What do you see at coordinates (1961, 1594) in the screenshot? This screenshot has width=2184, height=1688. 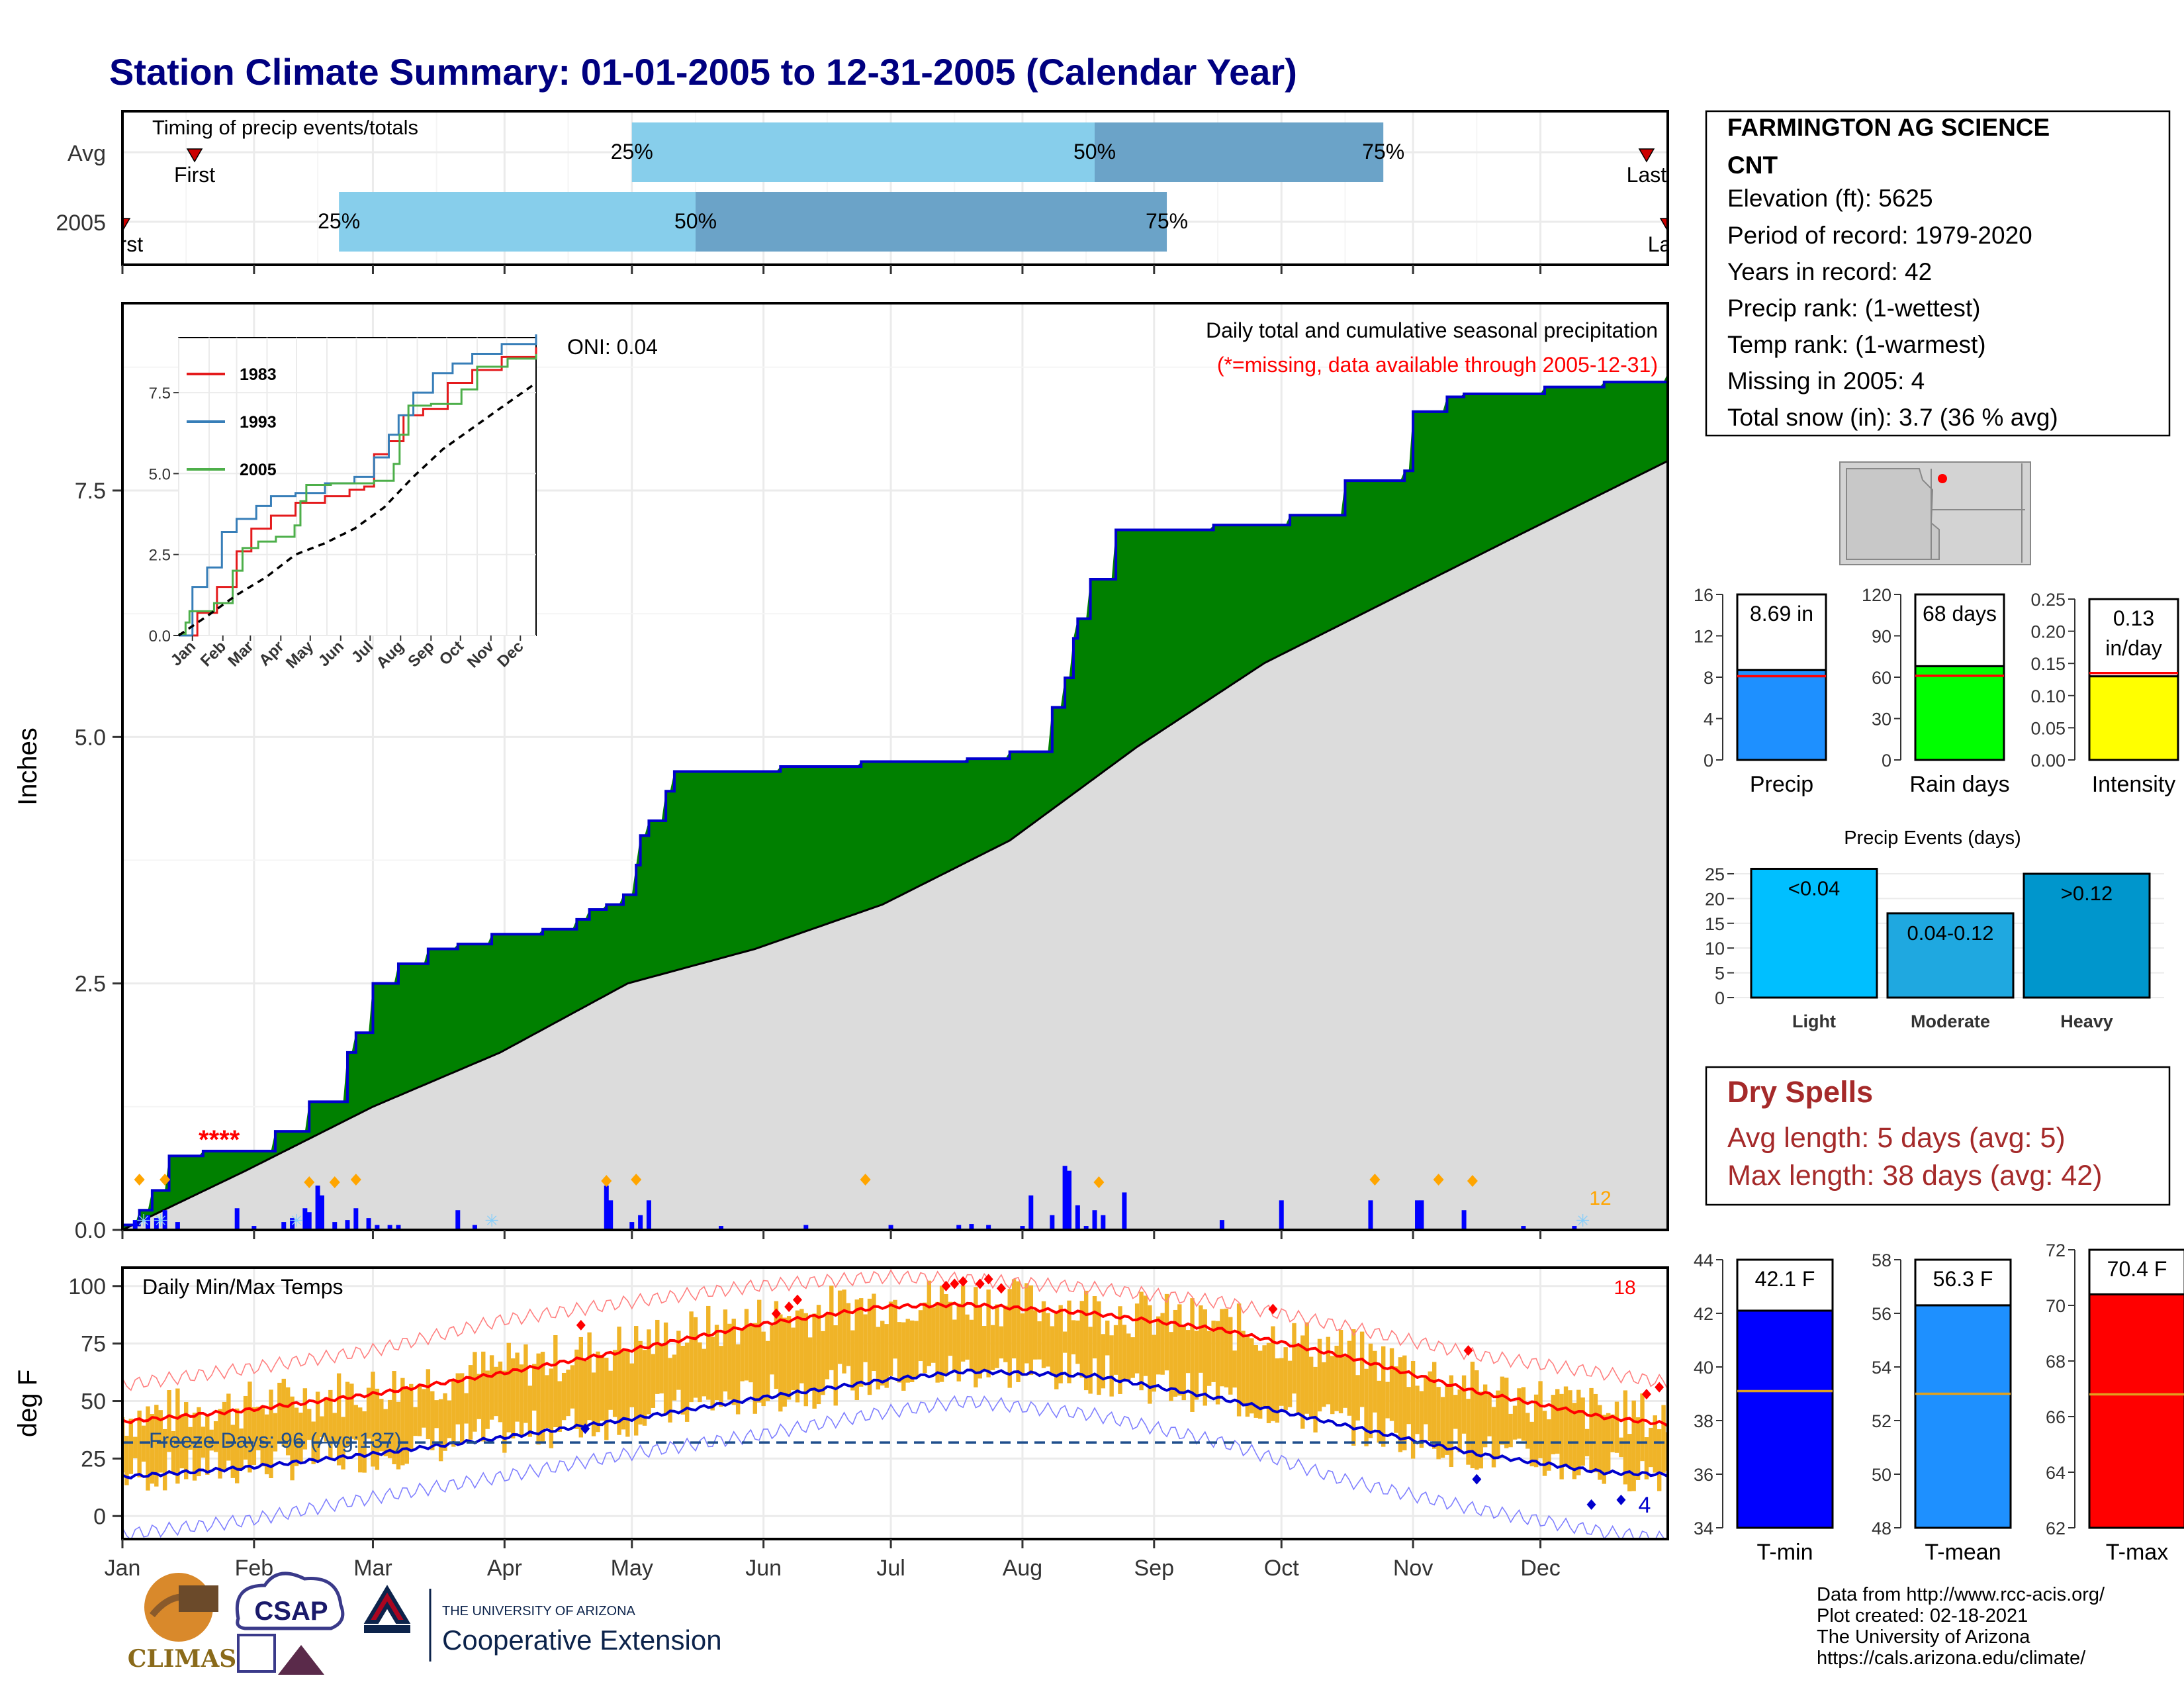 I see `credit-line1: Data from http://www.rcc-acis.org/` at bounding box center [1961, 1594].